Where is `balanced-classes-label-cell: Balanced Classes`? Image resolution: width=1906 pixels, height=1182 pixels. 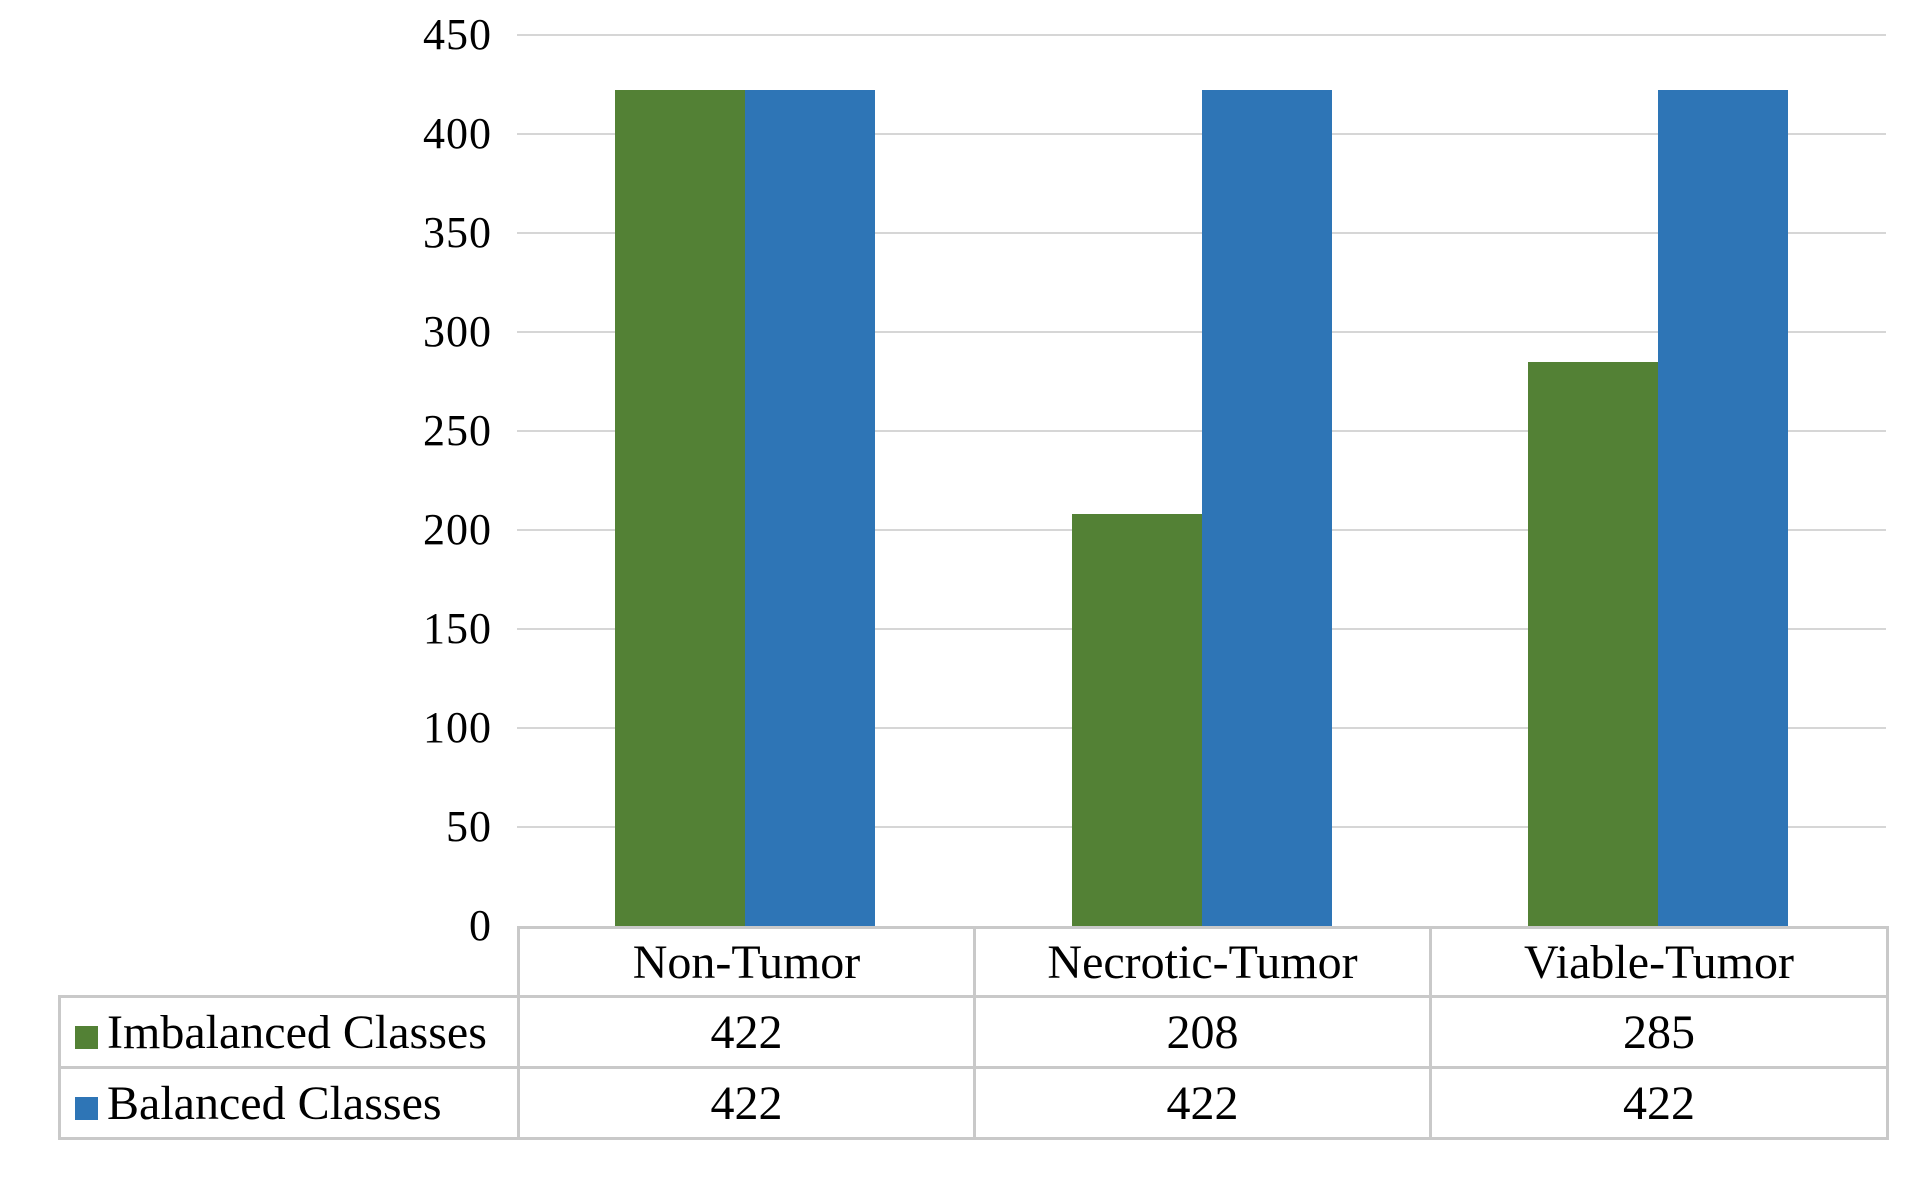 balanced-classes-label-cell: Balanced Classes is located at coordinates (289, 1103).